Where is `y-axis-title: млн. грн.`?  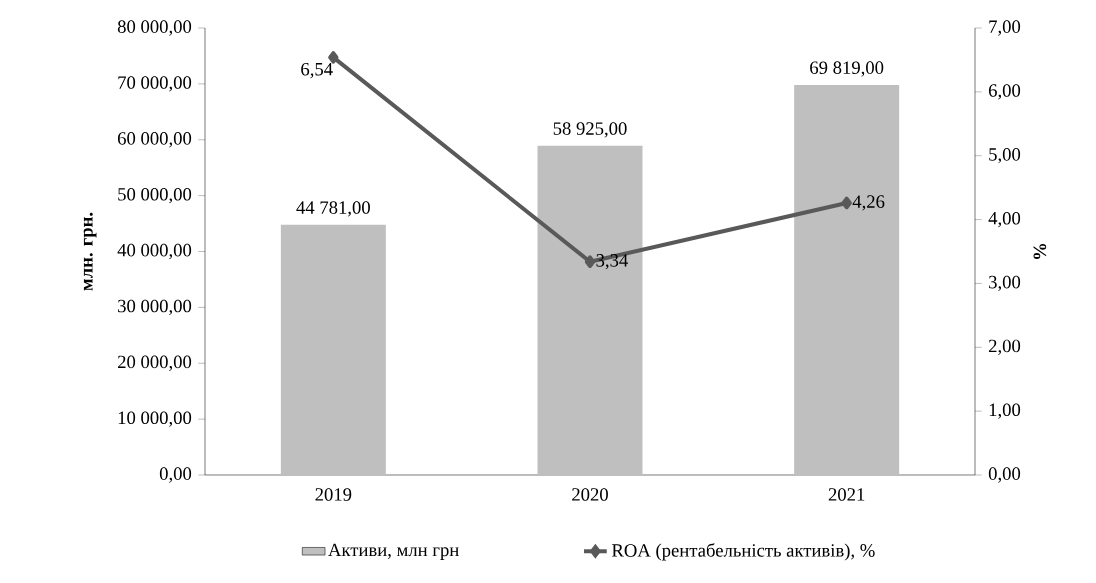 y-axis-title: млн. грн. is located at coordinates (90, 251).